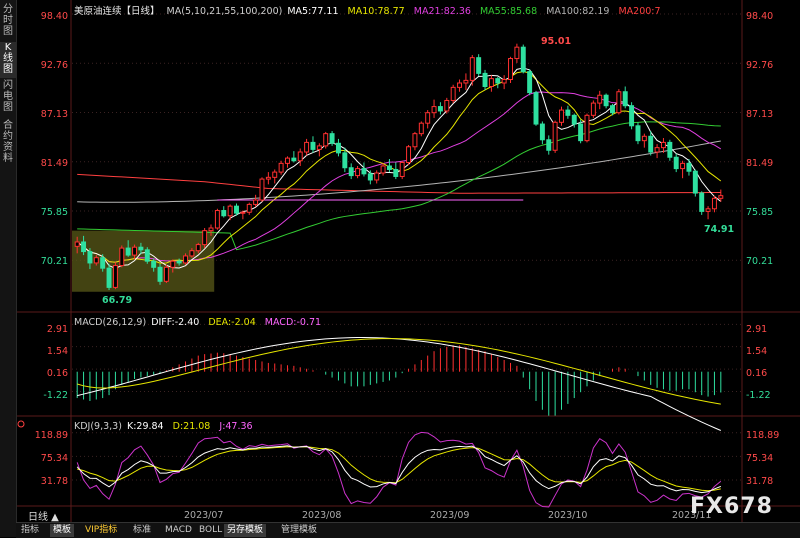 This screenshot has height=538, width=800. Describe the element at coordinates (43, 517) in the screenshot. I see `period-selector: 日线 ▲` at that location.